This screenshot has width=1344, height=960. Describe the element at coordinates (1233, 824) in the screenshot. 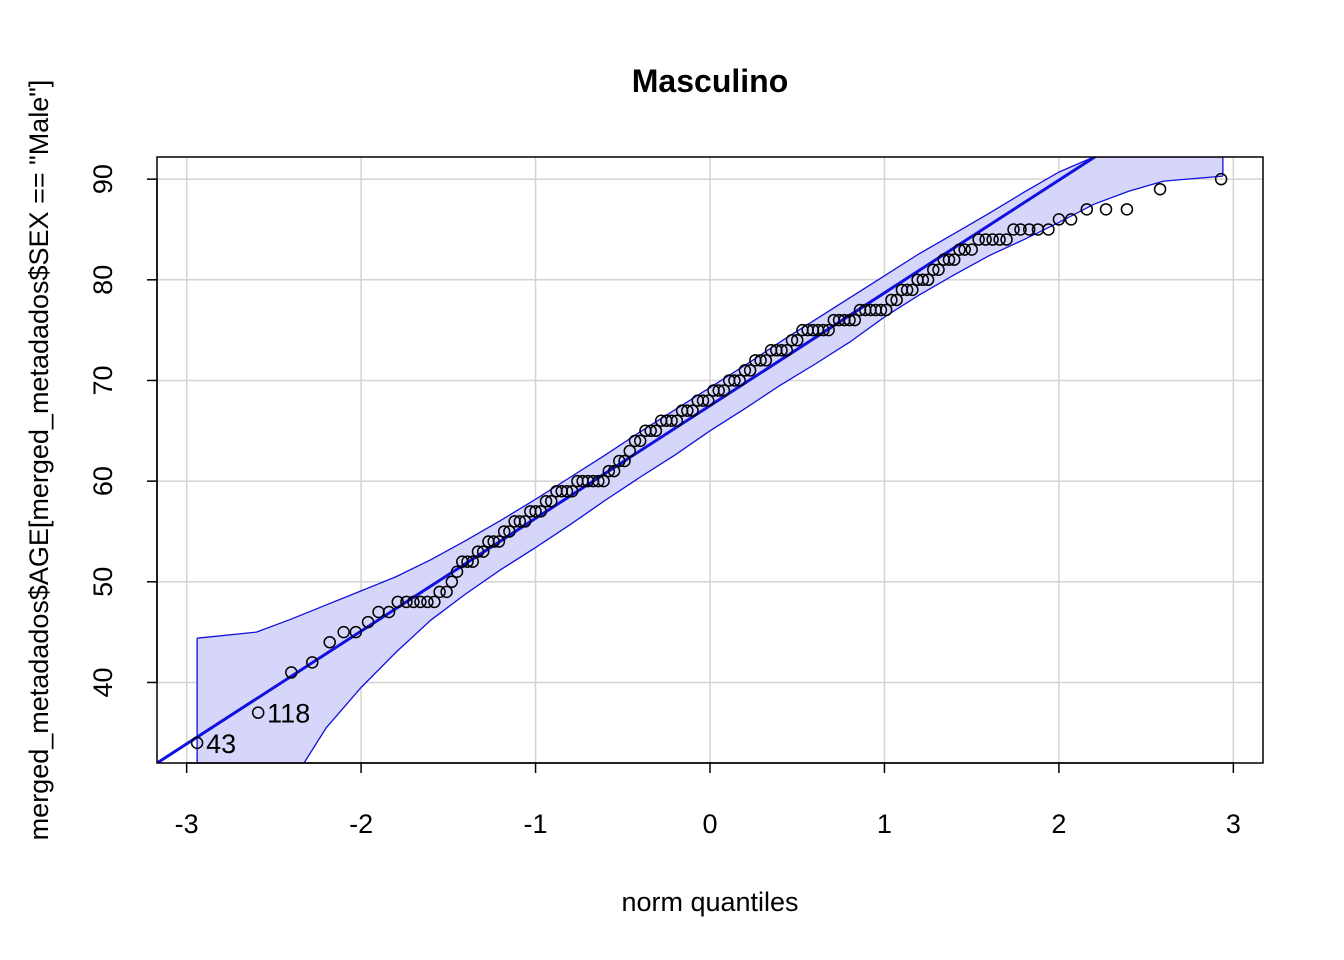

I see `x-tick-label: 3` at that location.